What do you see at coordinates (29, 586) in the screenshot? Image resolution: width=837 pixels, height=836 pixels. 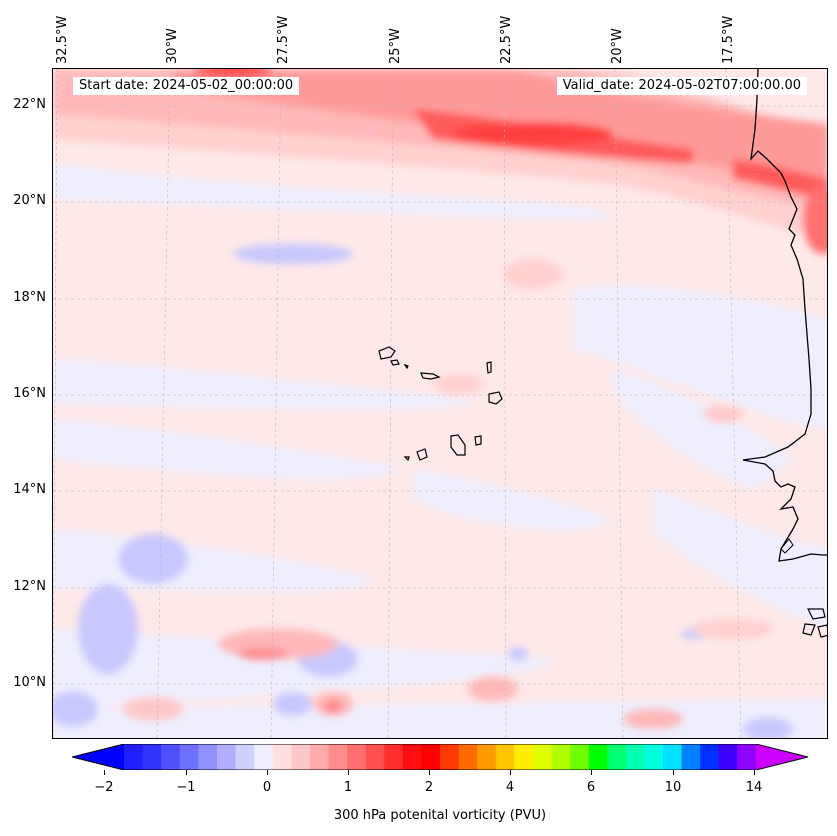 I see `lat-label-12n: 12°N` at bounding box center [29, 586].